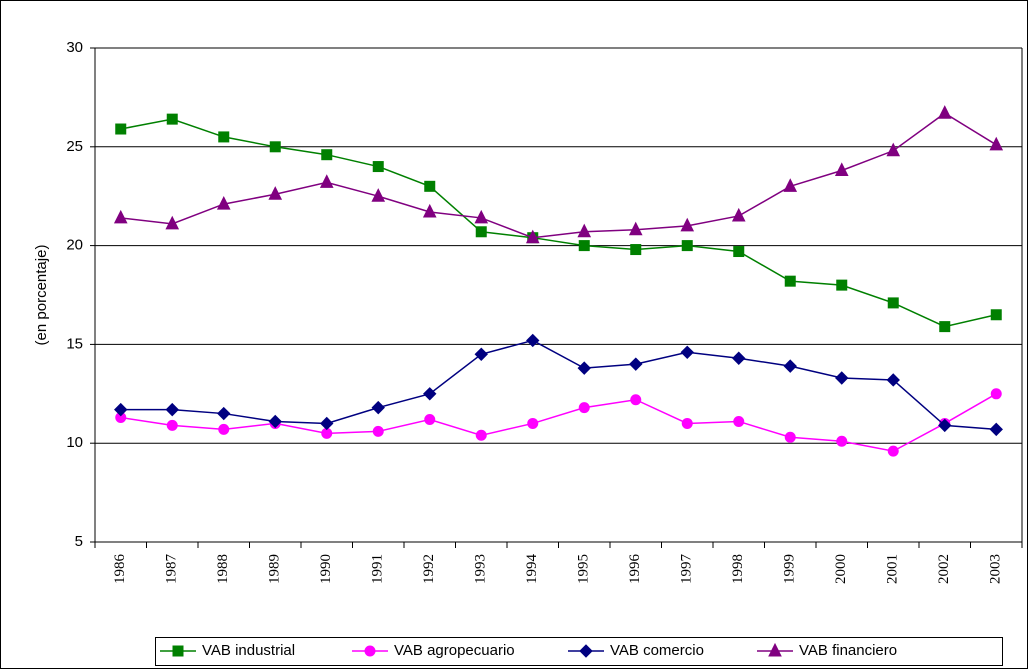 Image resolution: width=1029 pixels, height=670 pixels. What do you see at coordinates (74, 442) in the screenshot?
I see `y-tick-label: 10` at bounding box center [74, 442].